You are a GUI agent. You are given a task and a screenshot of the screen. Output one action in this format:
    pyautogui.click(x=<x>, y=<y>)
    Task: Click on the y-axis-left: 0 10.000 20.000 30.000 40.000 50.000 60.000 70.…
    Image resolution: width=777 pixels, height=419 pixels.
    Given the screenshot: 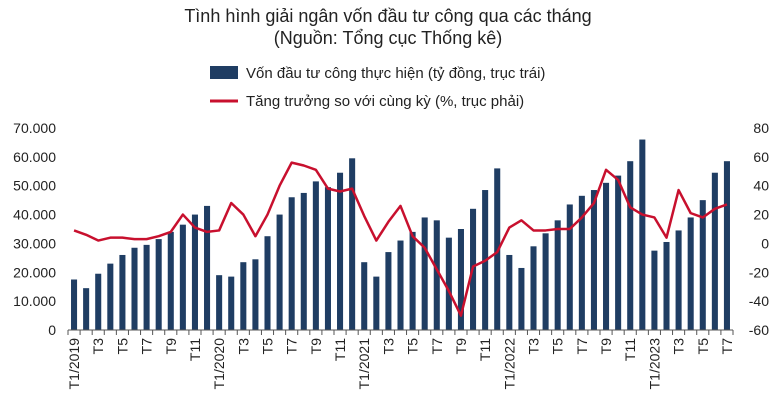 What is the action you would take?
    pyautogui.click(x=34, y=229)
    